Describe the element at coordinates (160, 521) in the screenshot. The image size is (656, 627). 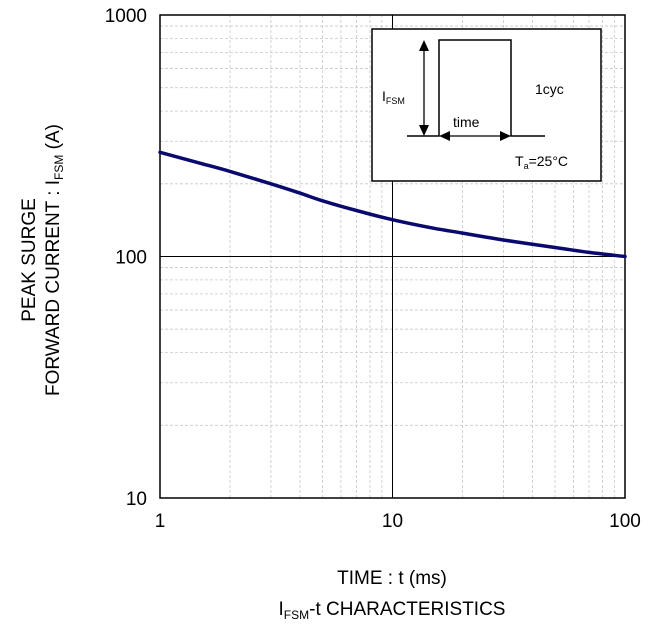
I see `x-tick-label: 1` at that location.